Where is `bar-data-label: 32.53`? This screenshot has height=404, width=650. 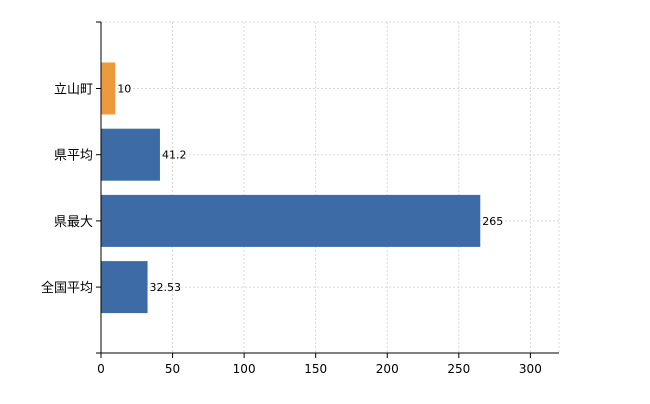
bar-data-label: 32.53 is located at coordinates (166, 287).